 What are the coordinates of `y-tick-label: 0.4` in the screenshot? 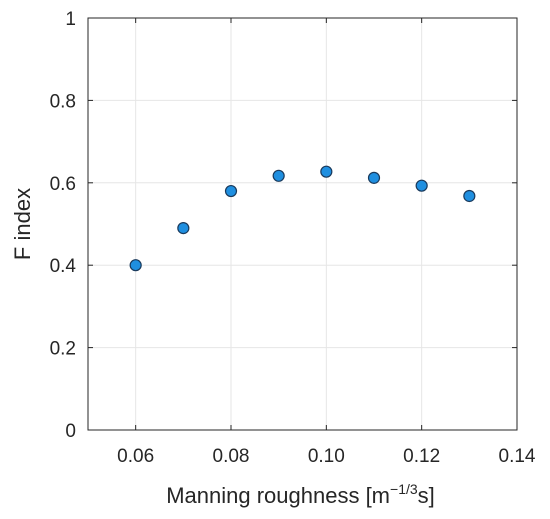 It's located at (63, 266).